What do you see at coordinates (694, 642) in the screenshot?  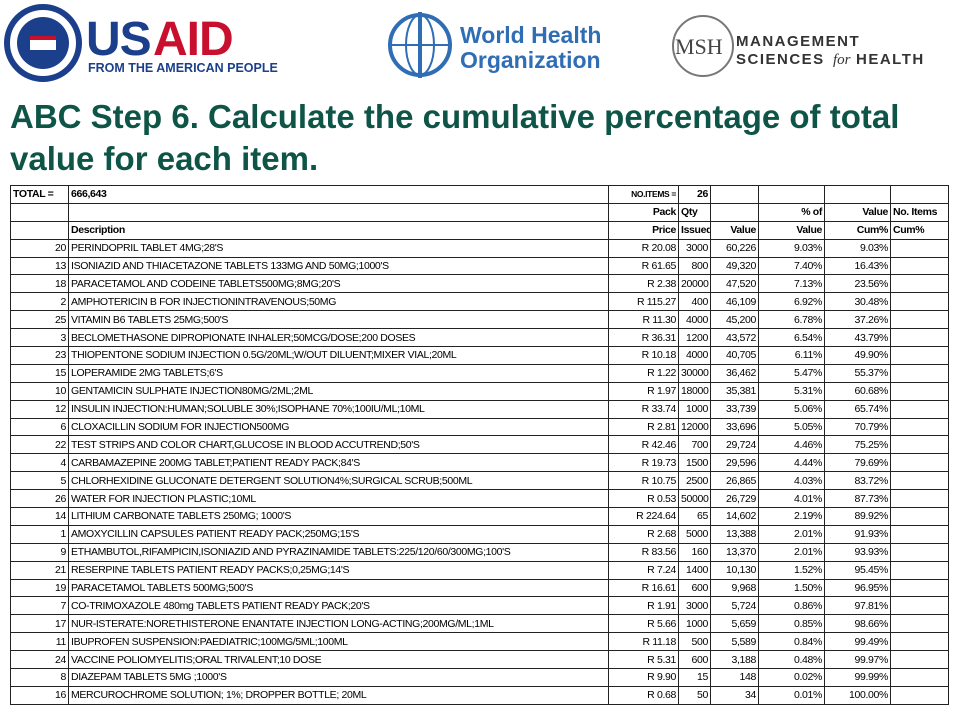 I see `qty-cell: 500` at bounding box center [694, 642].